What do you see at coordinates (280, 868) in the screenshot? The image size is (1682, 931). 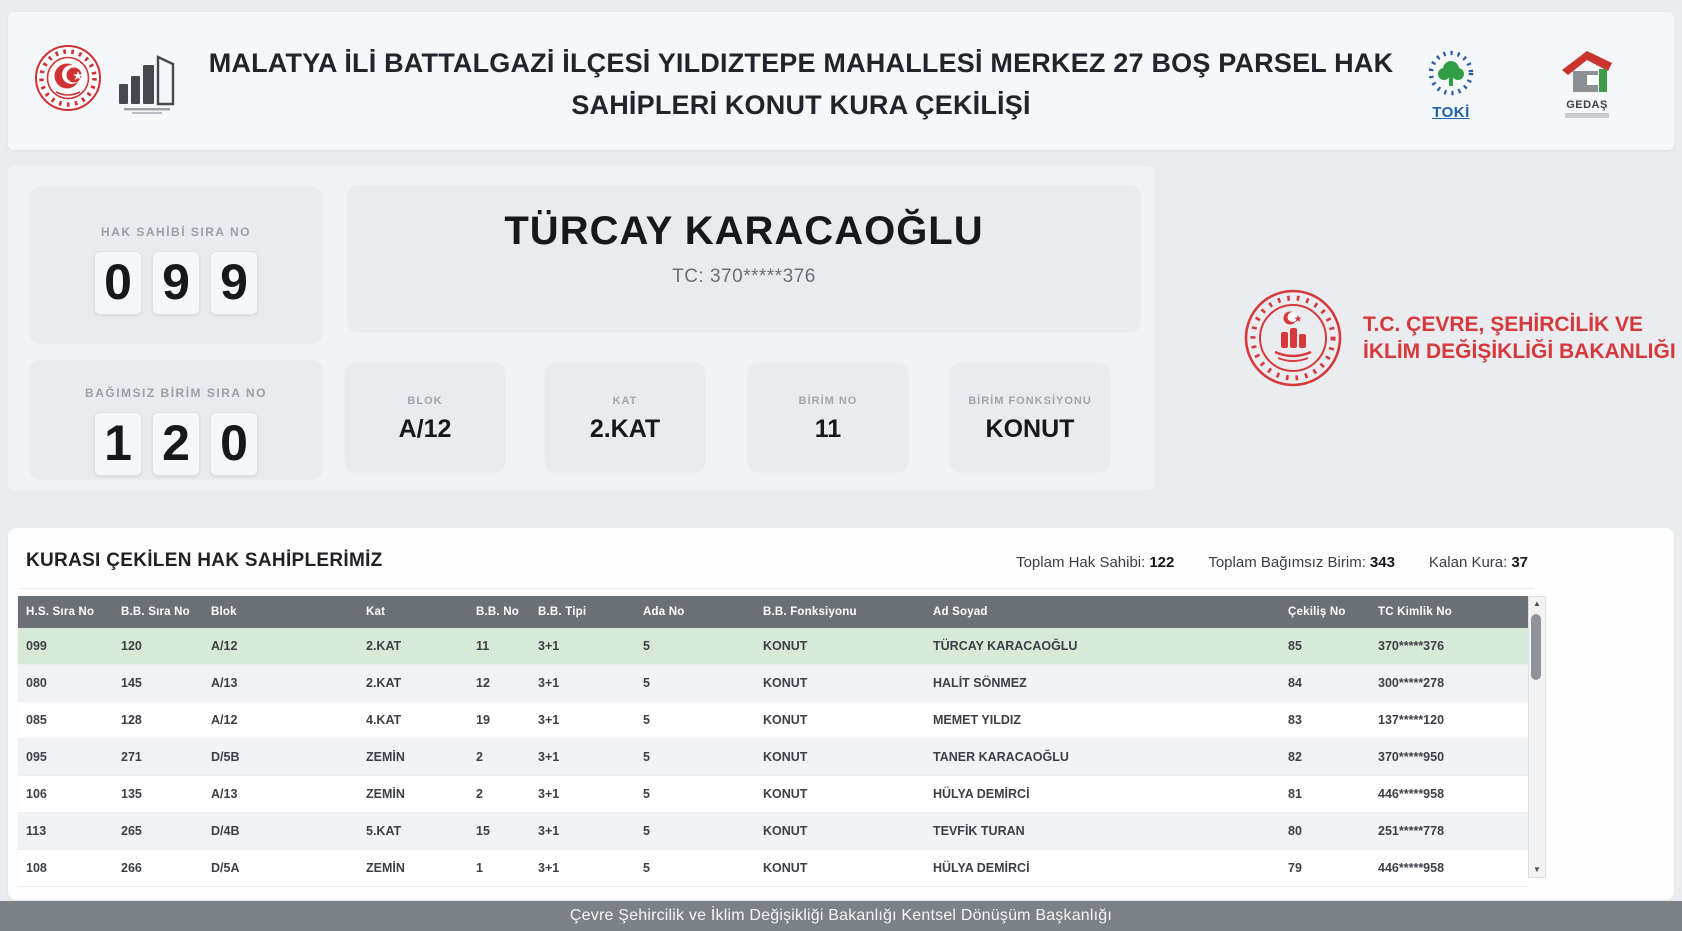 I see `table-cell: D/5A` at bounding box center [280, 868].